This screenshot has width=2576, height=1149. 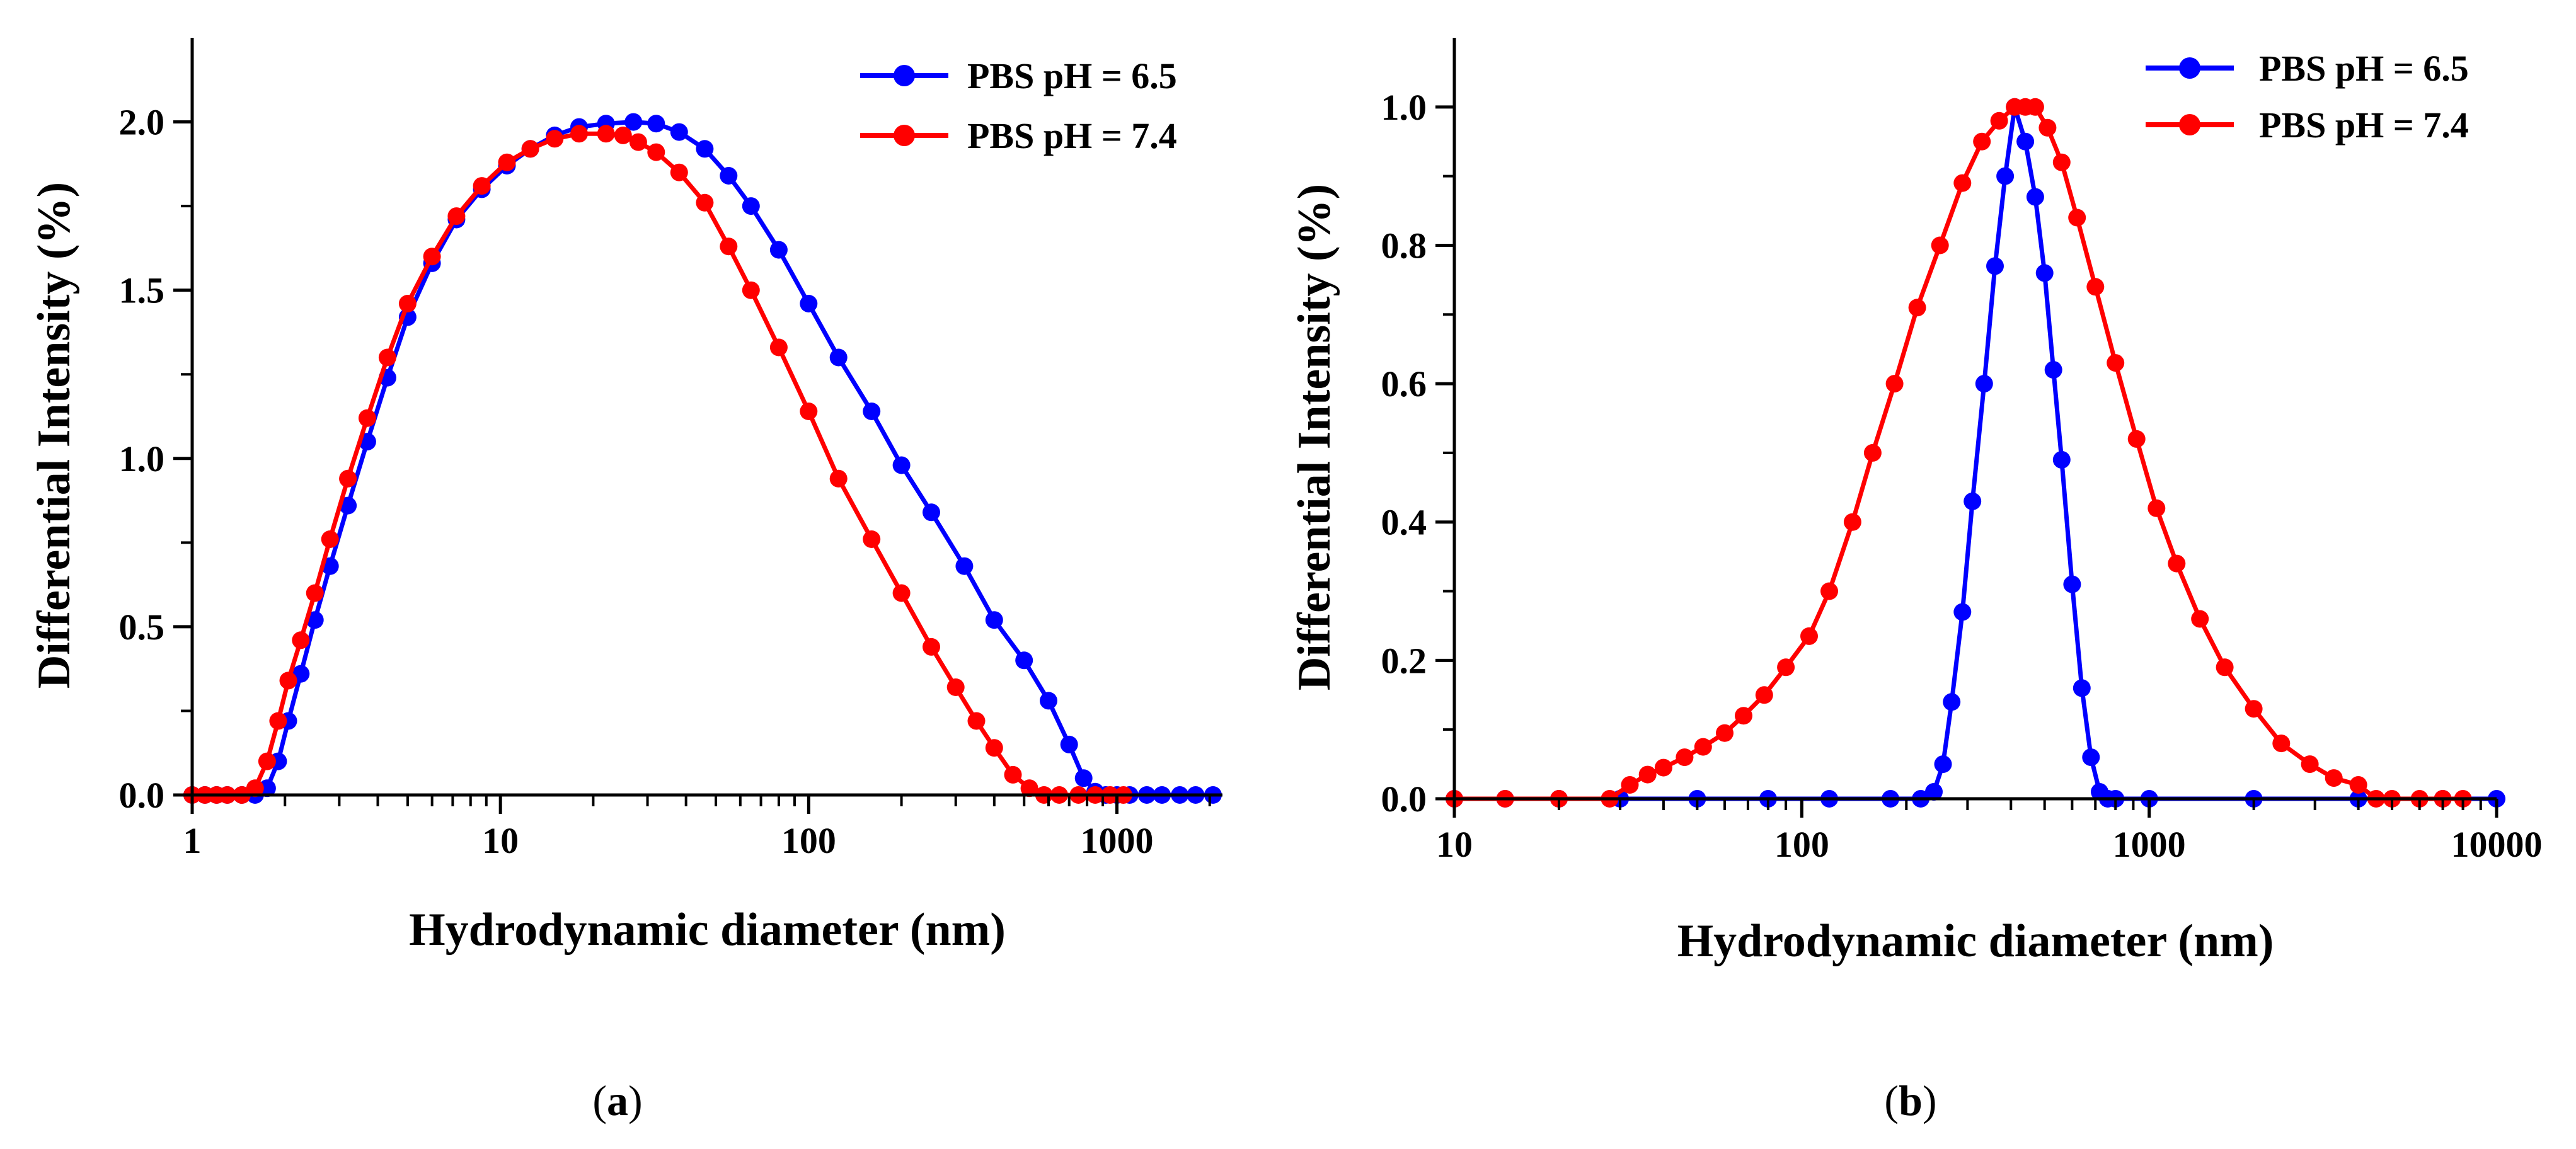 I want to click on panel-b-legend-label-ph74: PBS pH = 7.4, so click(x=2364, y=125).